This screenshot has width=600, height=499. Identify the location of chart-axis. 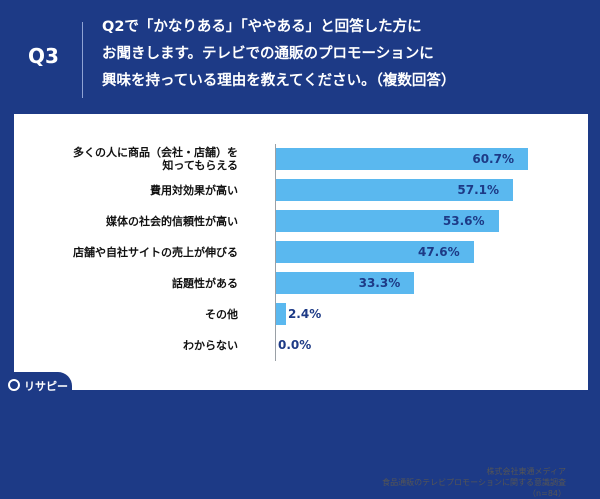
(275, 252).